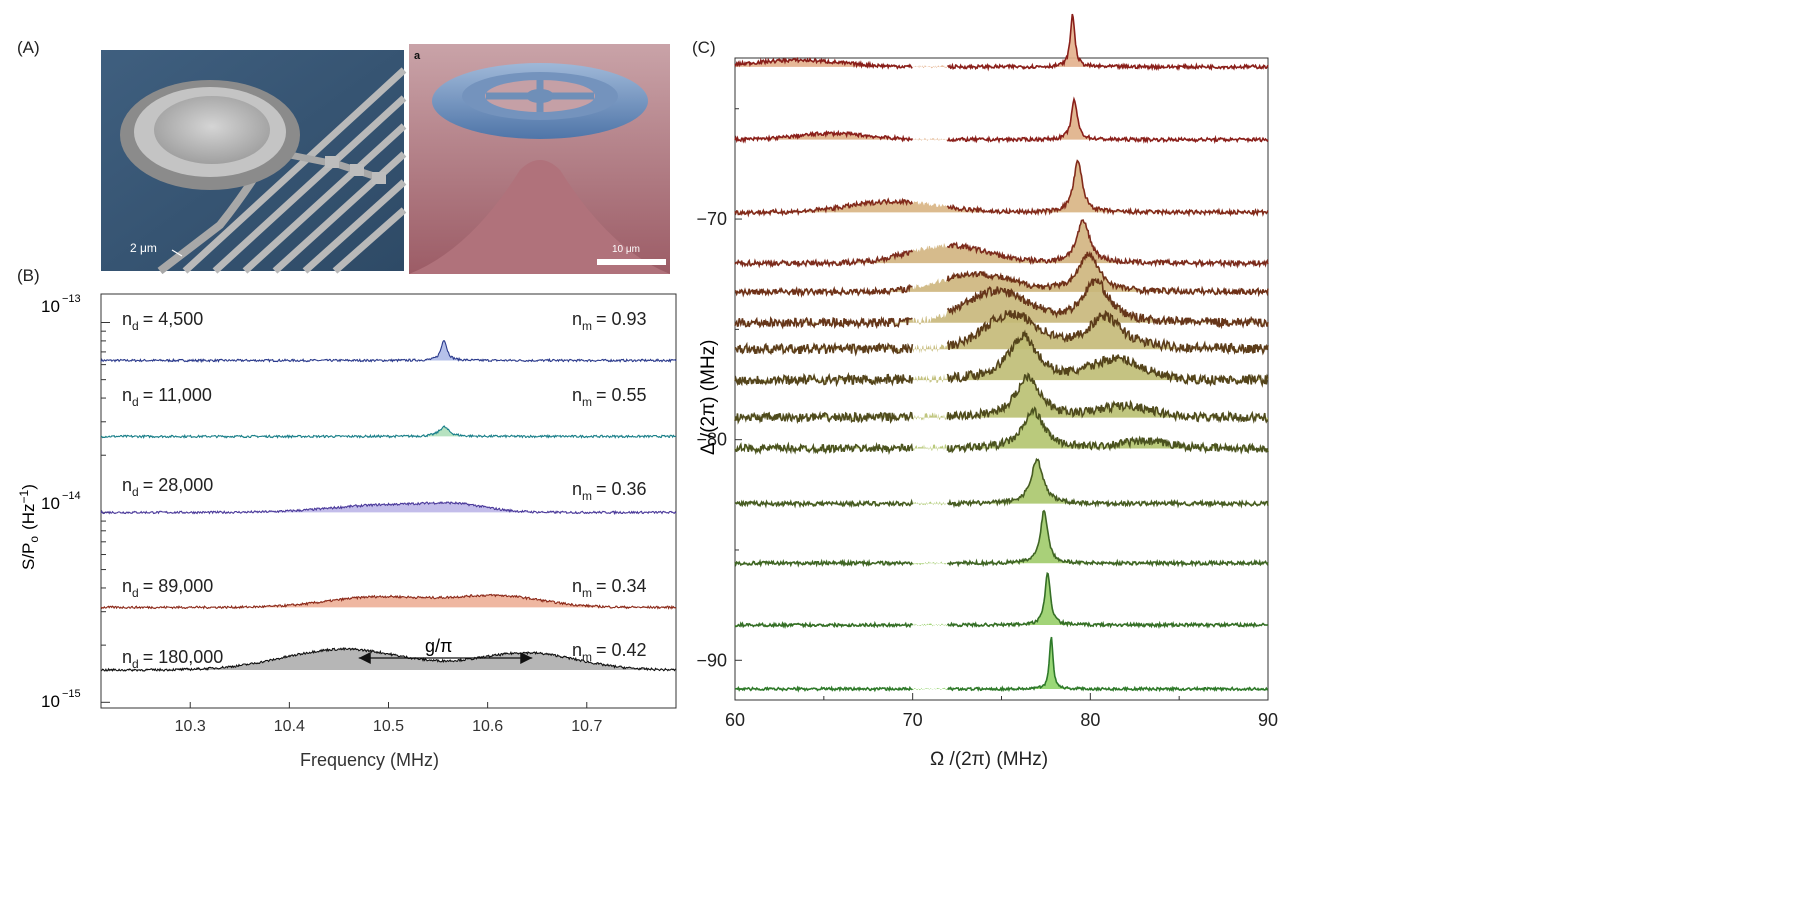 The height and width of the screenshot is (900, 1800). What do you see at coordinates (609, 321) in the screenshot?
I see `nm-label-1: nm = 0.93` at bounding box center [609, 321].